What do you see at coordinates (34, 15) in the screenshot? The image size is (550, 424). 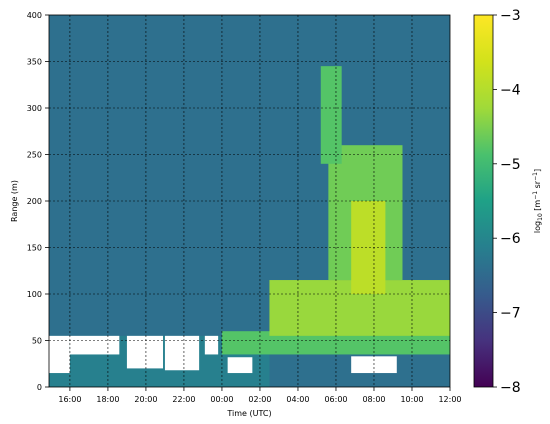 I see `y-tick-label: 400` at bounding box center [34, 15].